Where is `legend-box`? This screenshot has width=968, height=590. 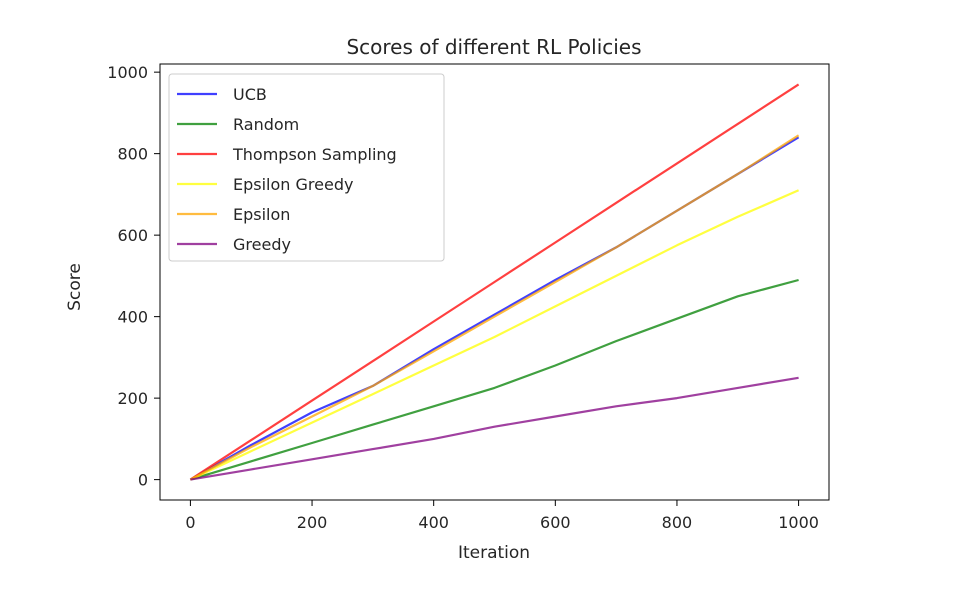 legend-box is located at coordinates (306, 167).